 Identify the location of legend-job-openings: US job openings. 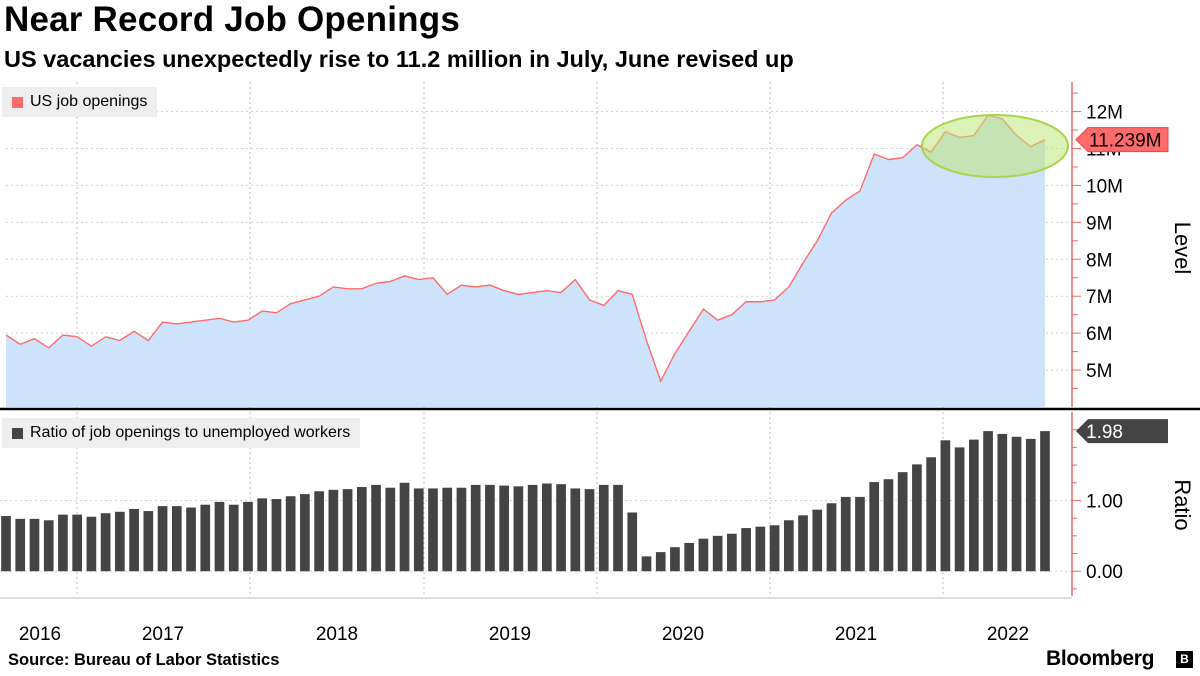
(80, 102).